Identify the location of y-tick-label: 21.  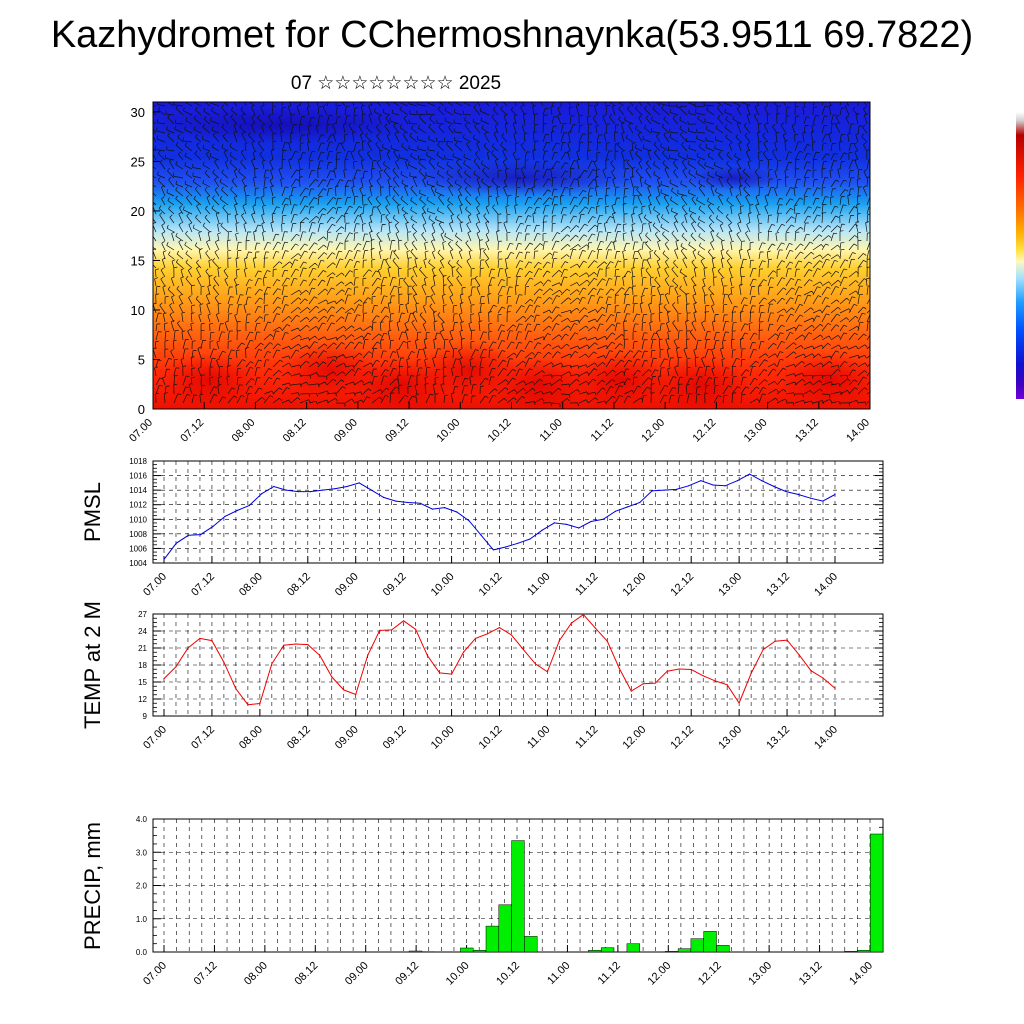
(142, 648).